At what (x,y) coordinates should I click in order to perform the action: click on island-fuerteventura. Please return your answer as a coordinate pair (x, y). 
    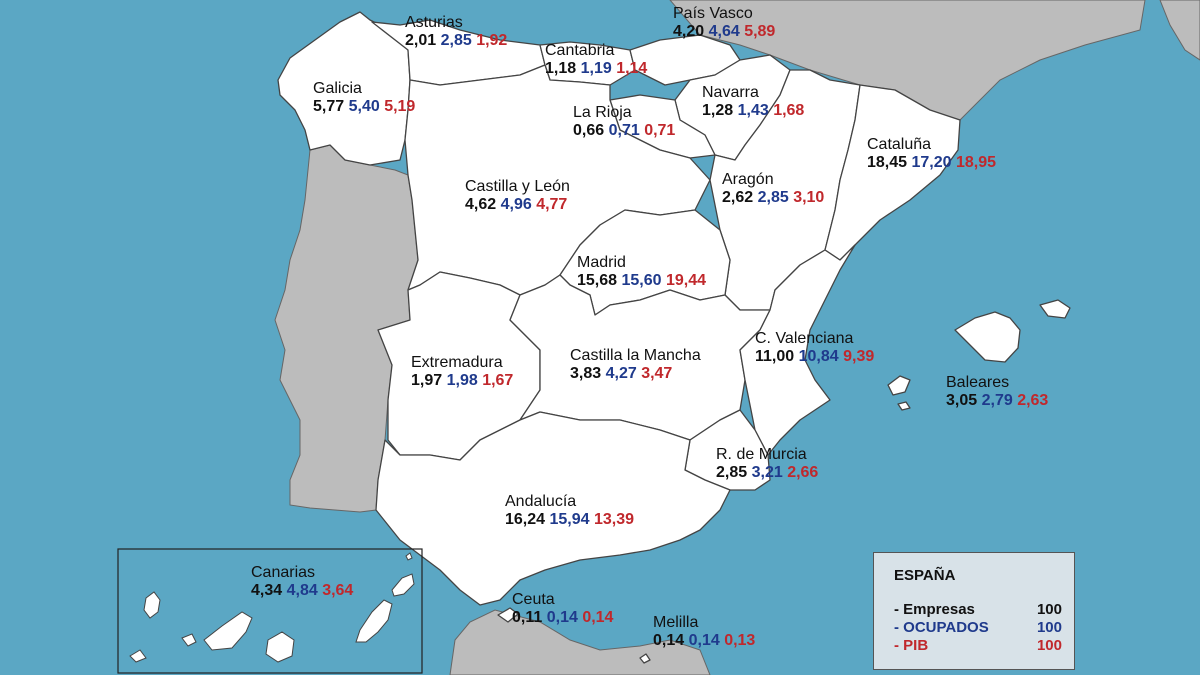
    Looking at the image, I should click on (374, 621).